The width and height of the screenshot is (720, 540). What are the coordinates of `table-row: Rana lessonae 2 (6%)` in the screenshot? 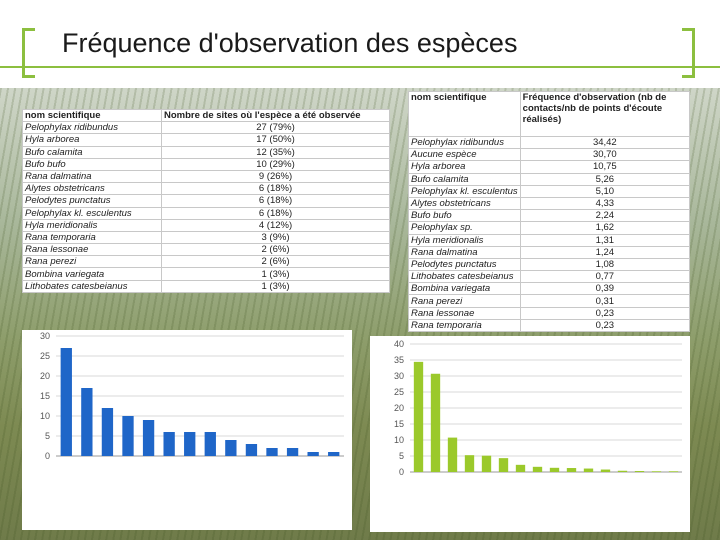 It's located at (206, 250).